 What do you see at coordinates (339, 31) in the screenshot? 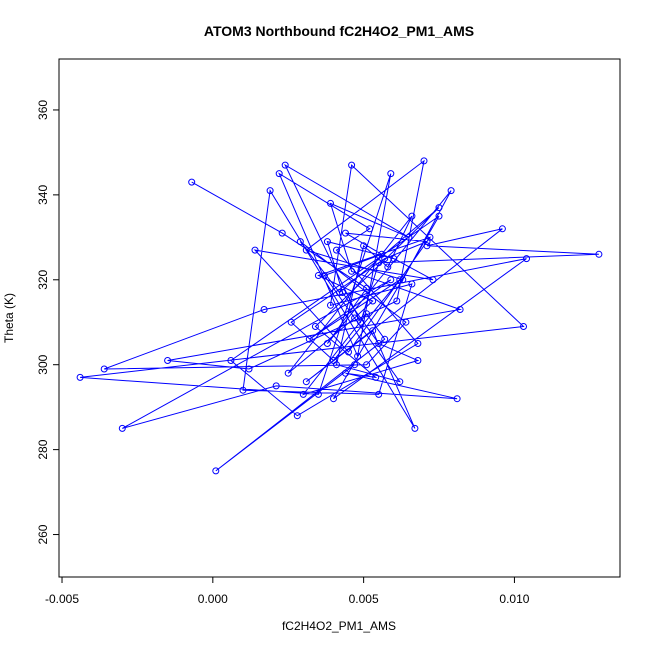
I see `chart-title: ATOM3 Northbound fC2H4O2_PM1_AMS` at bounding box center [339, 31].